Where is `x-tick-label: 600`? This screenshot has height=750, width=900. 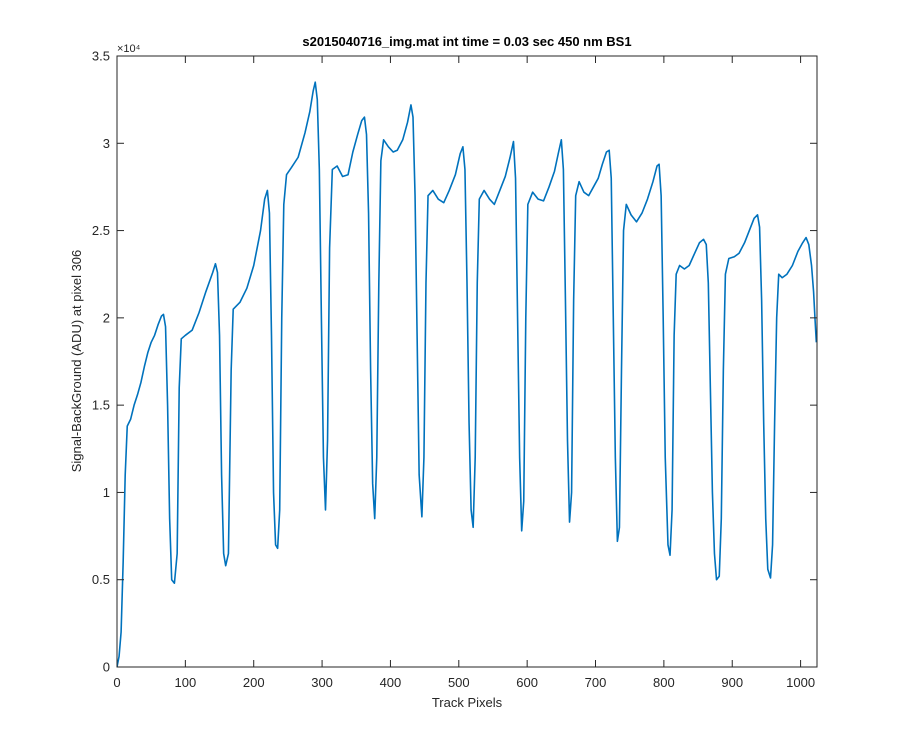
x-tick-label: 600 is located at coordinates (527, 682).